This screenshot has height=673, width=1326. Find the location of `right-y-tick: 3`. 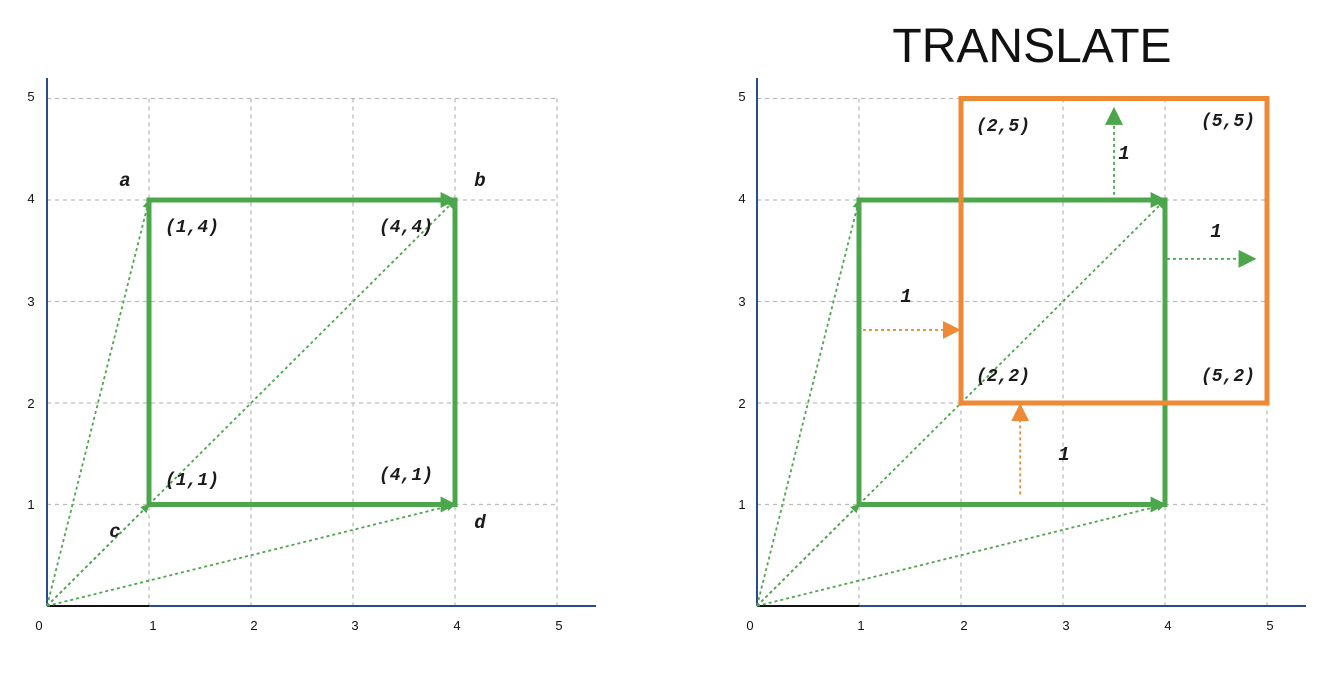

right-y-tick: 3 is located at coordinates (741, 301).